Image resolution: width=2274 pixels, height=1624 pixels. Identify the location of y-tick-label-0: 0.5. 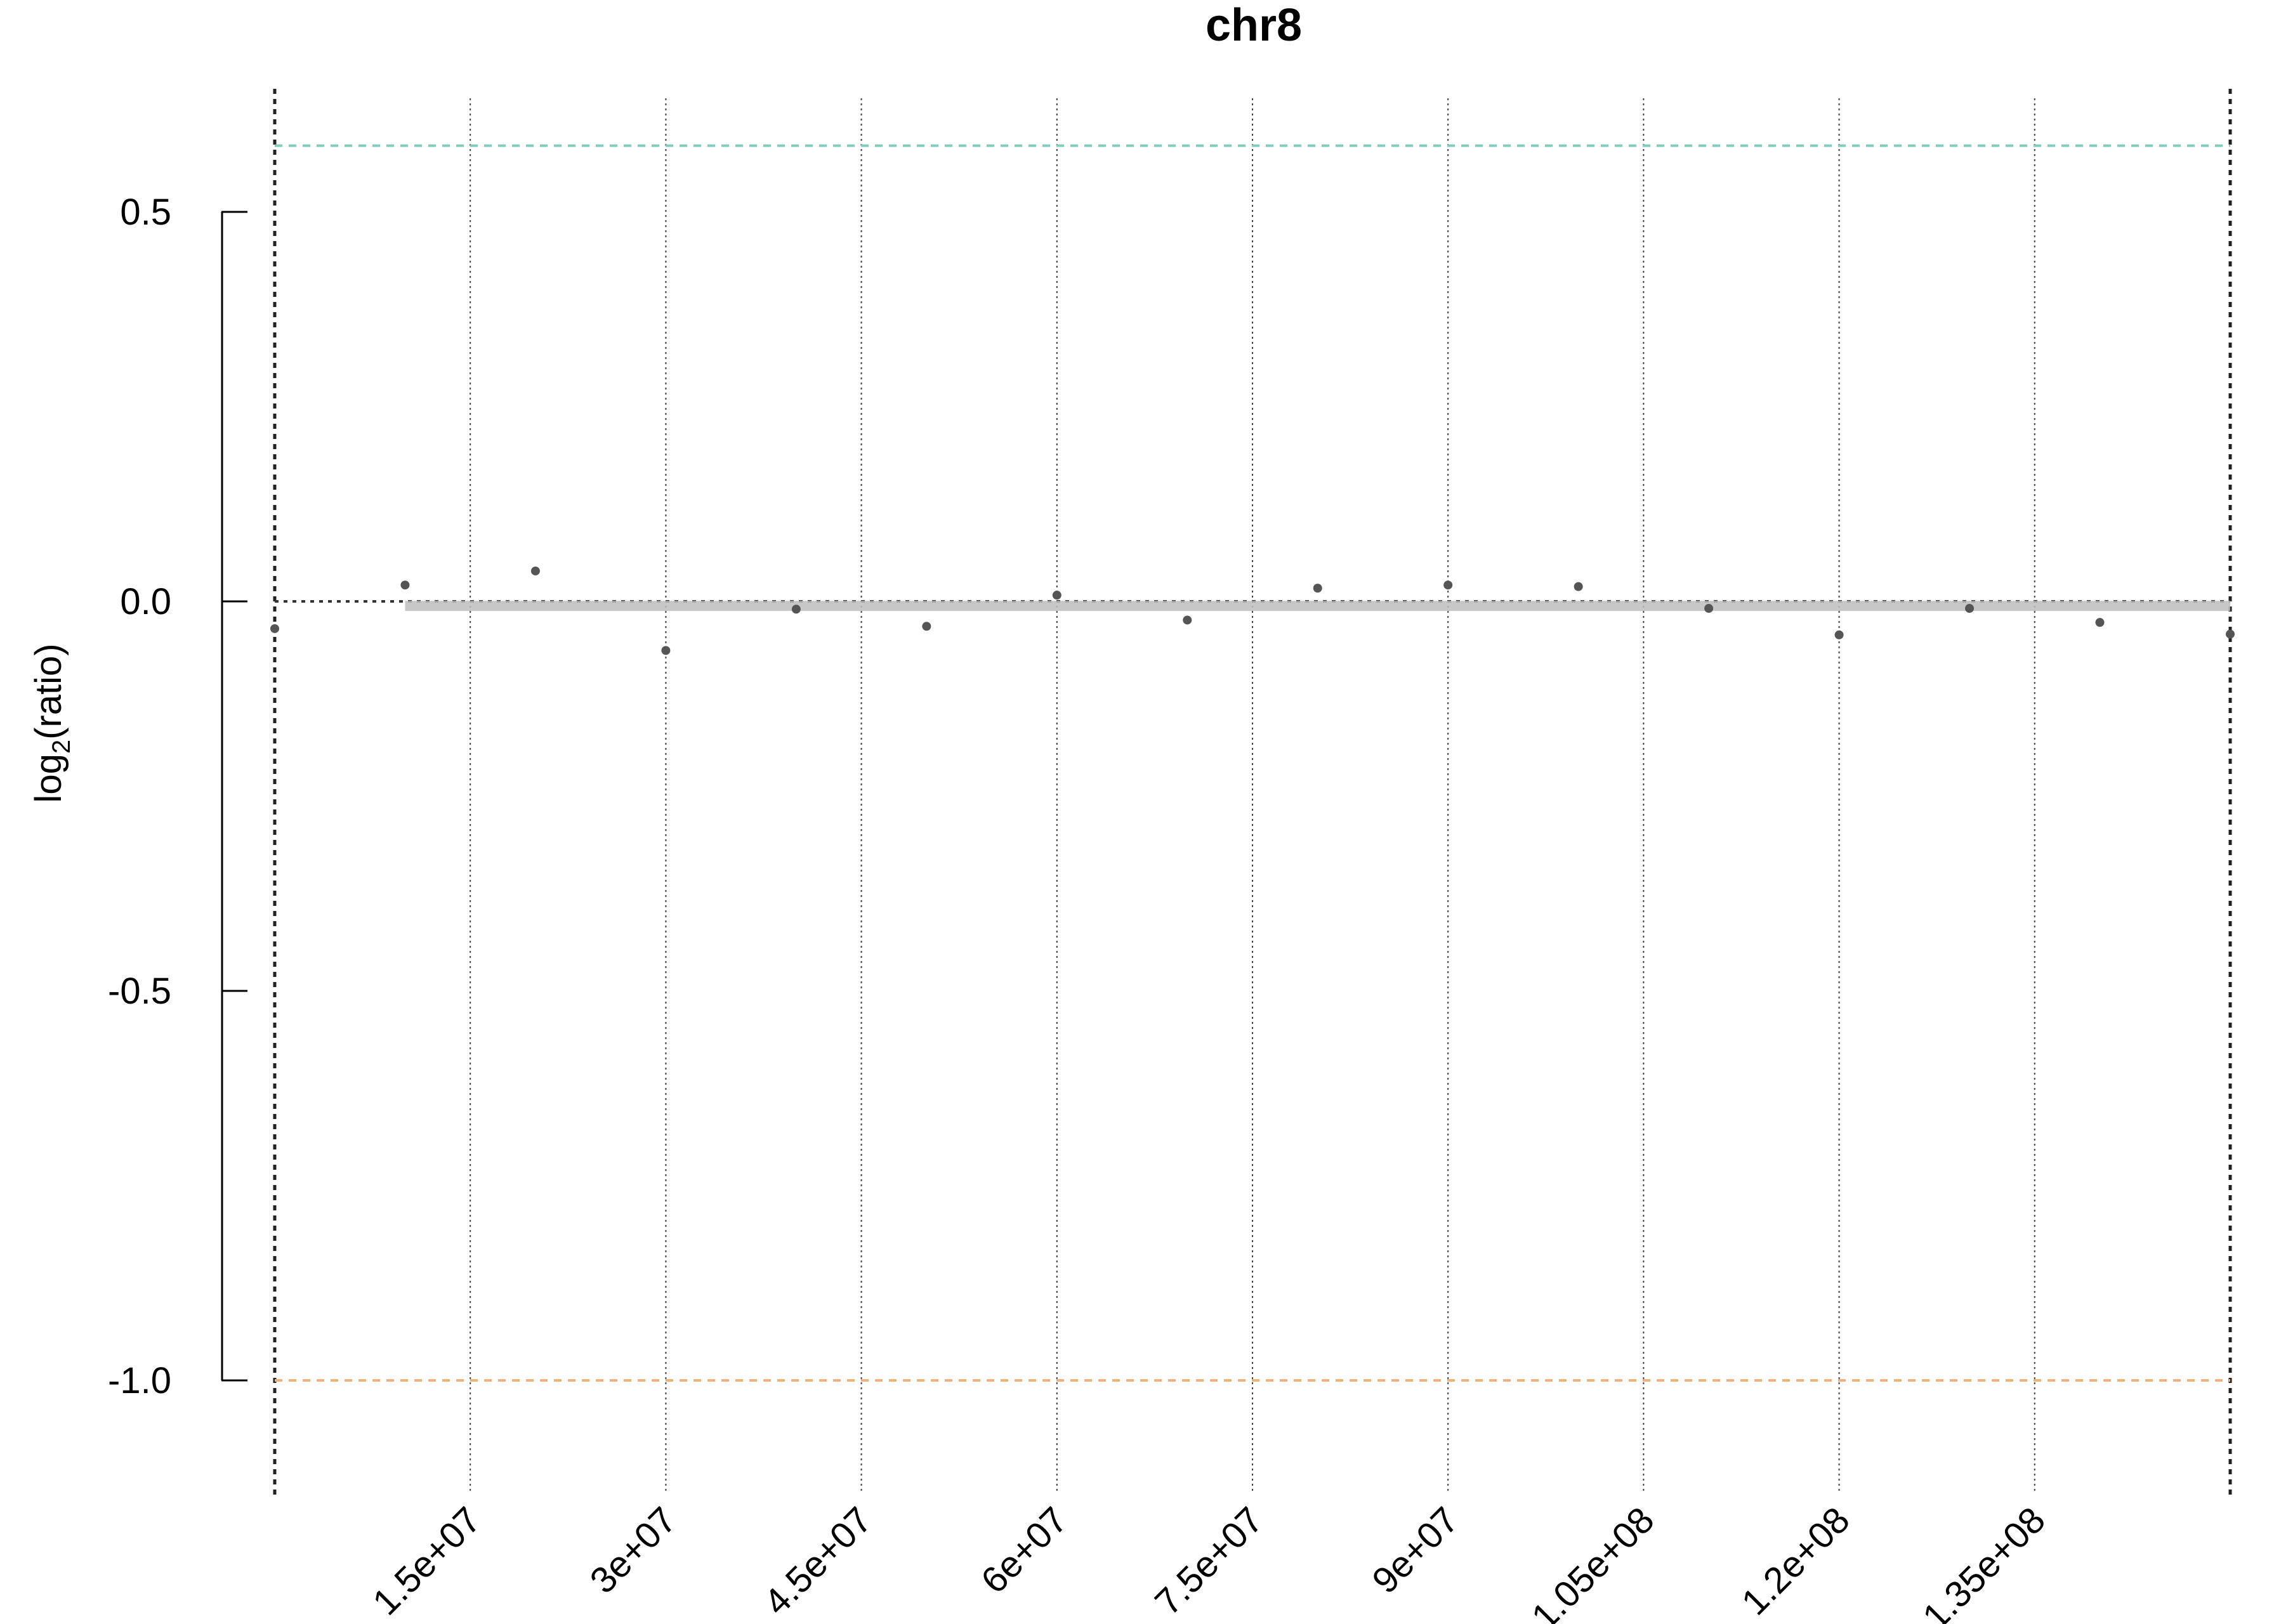
(145, 213).